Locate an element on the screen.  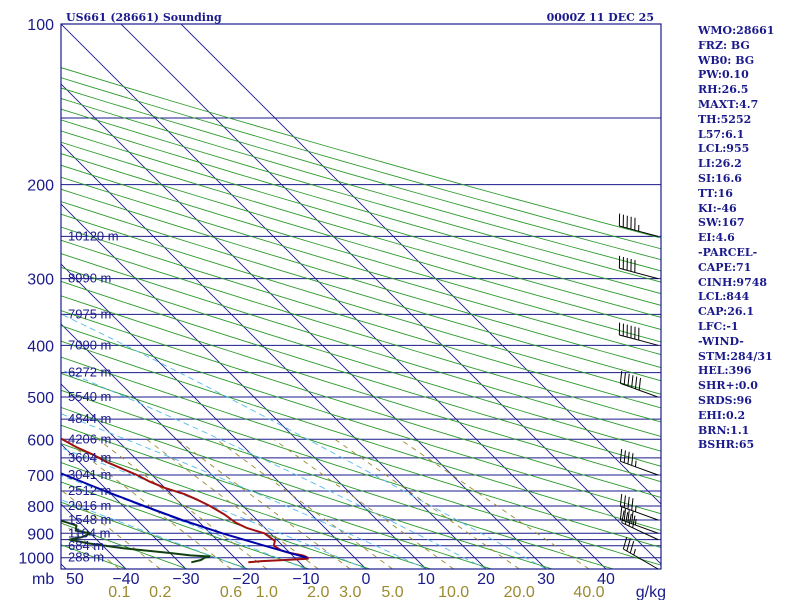
sounding-index-item: LI:26.2 is located at coordinates (720, 164).